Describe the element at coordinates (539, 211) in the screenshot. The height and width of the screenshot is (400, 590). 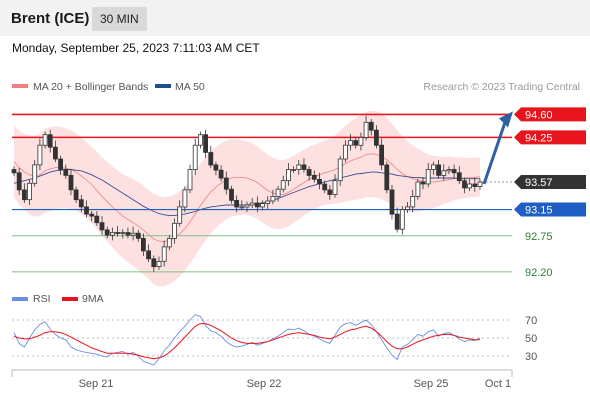
I see `support-label: 93.15` at that location.